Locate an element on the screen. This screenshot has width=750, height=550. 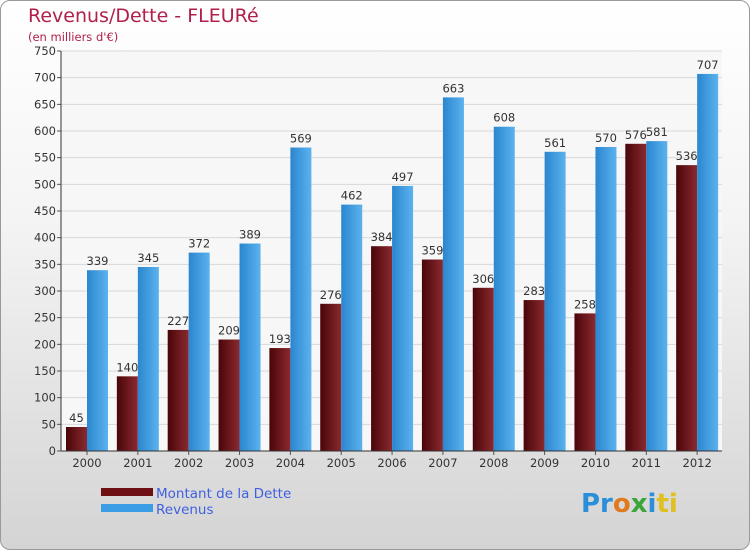
x-tick-label: 2002 is located at coordinates (188, 463).